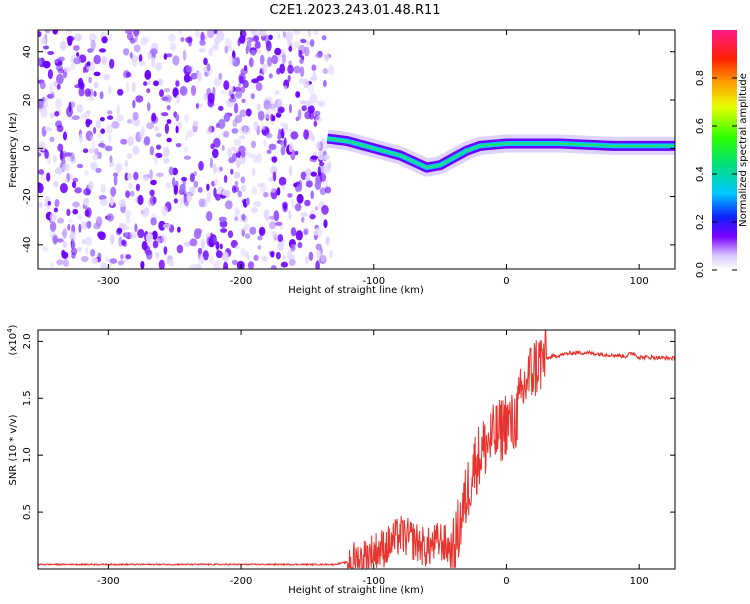 The height and width of the screenshot is (604, 750). What do you see at coordinates (700, 174) in the screenshot?
I see `colorbar-tick-label: 0.4` at bounding box center [700, 174].